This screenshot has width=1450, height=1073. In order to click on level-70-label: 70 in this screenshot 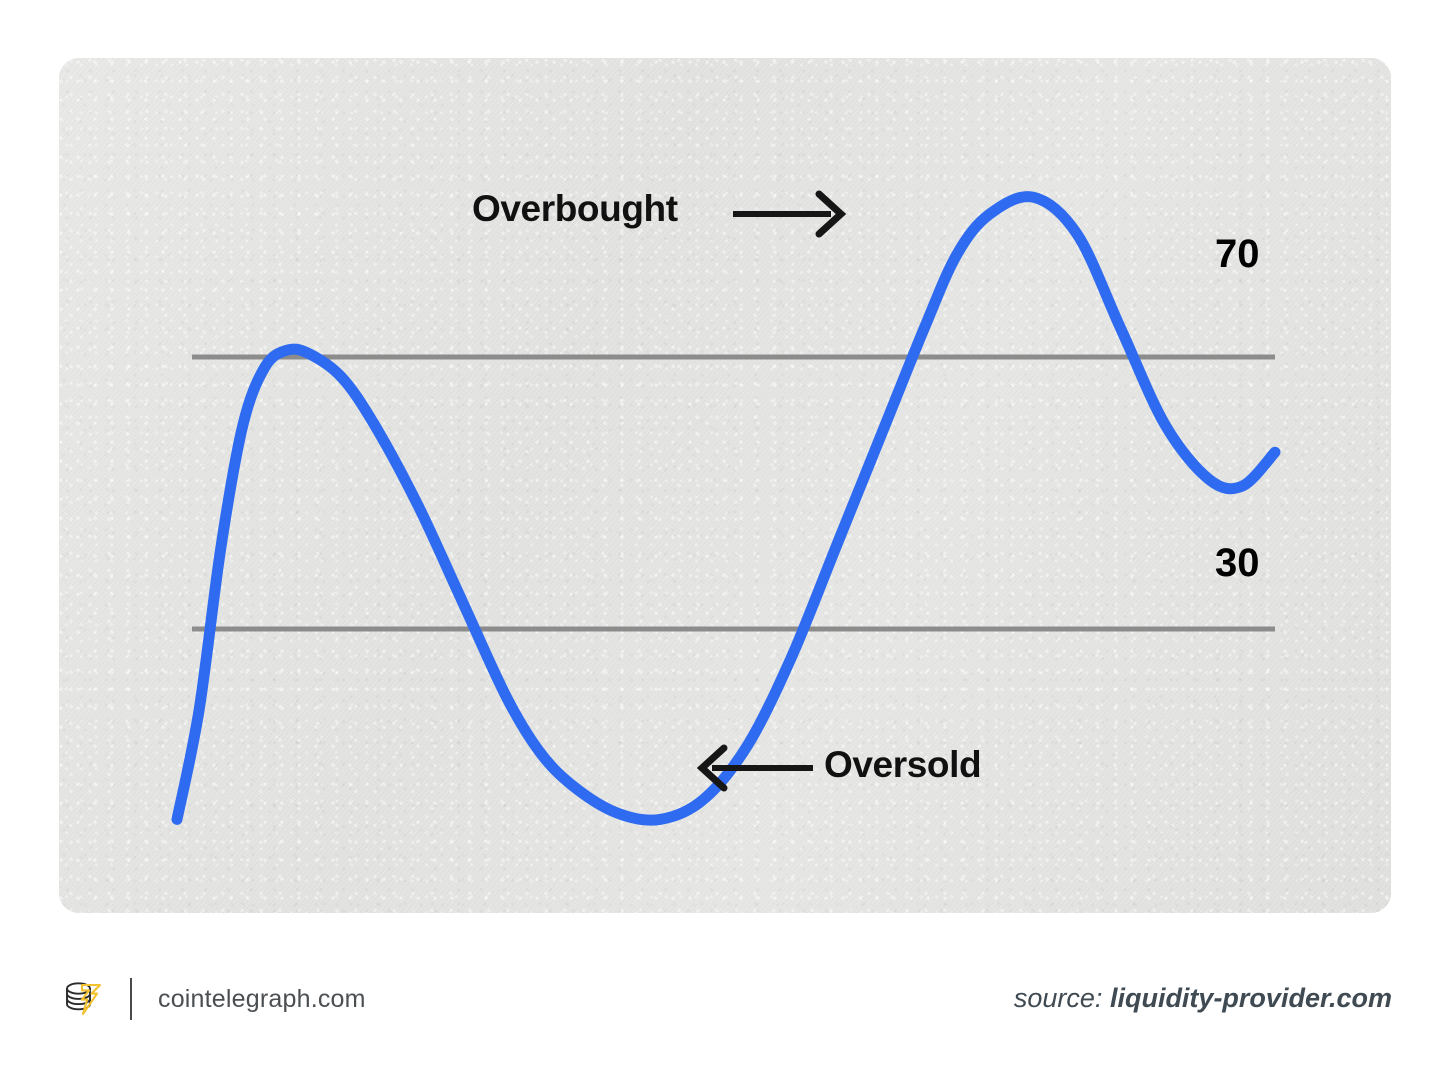, I will do `click(1237, 254)`.